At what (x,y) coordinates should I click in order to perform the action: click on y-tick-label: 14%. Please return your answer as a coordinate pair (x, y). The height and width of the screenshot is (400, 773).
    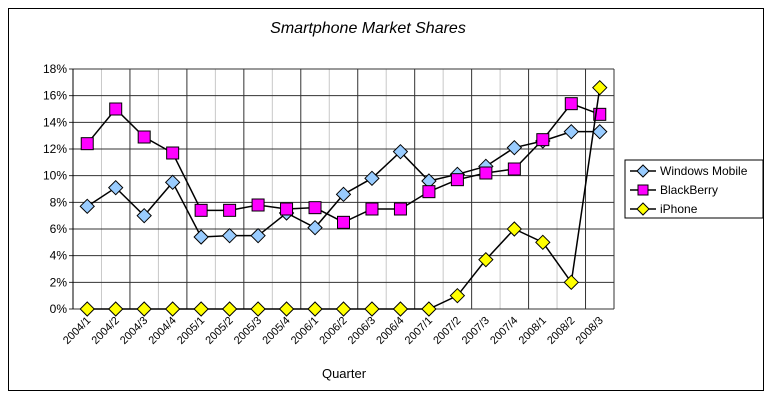
    Looking at the image, I should click on (55, 122).